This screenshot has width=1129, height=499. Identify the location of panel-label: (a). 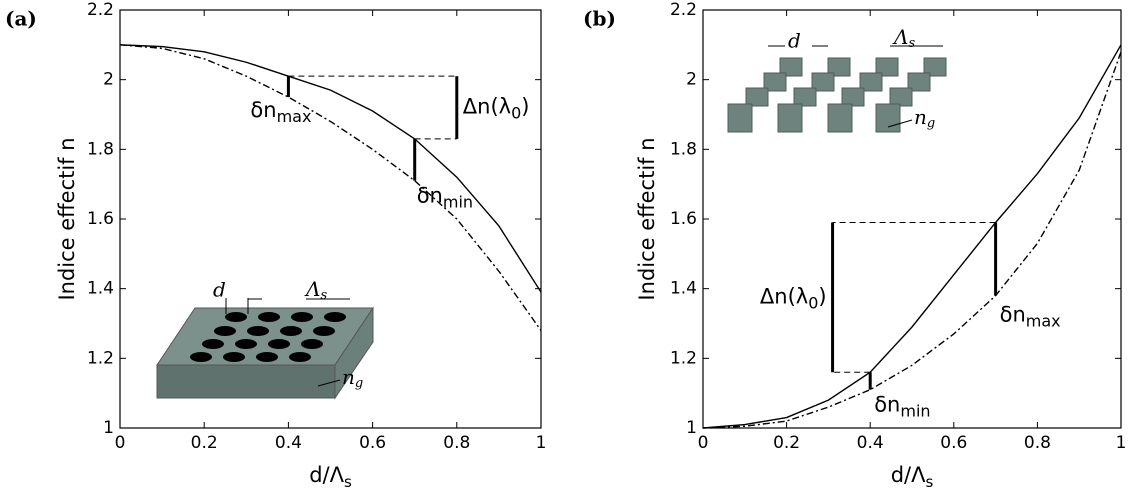
(21, 19).